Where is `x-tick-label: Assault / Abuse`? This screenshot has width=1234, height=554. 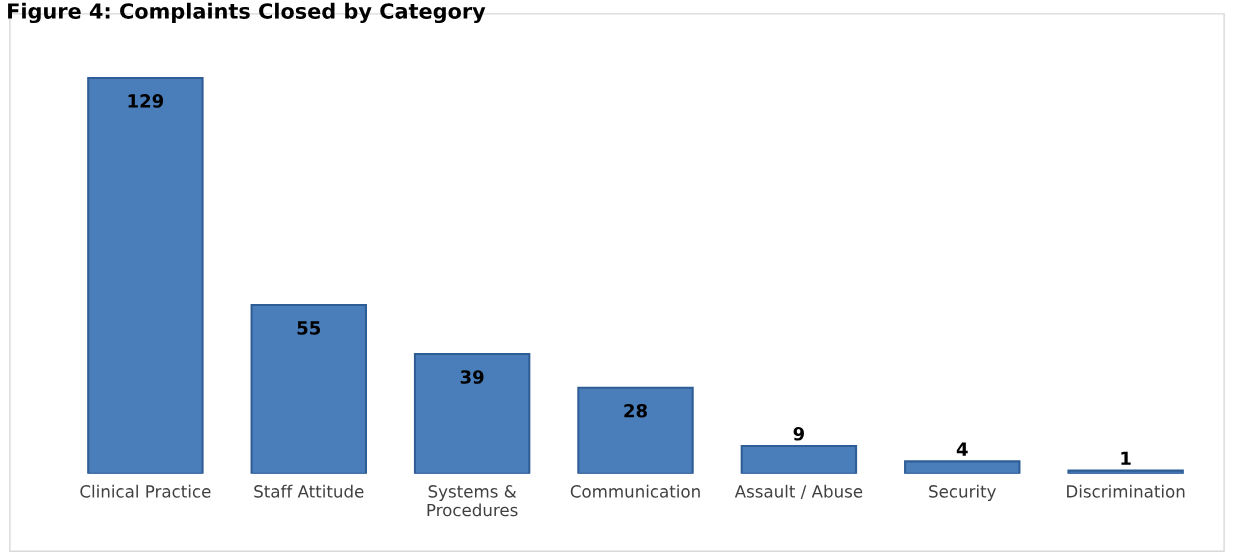 x-tick-label: Assault / Abuse is located at coordinates (798, 491).